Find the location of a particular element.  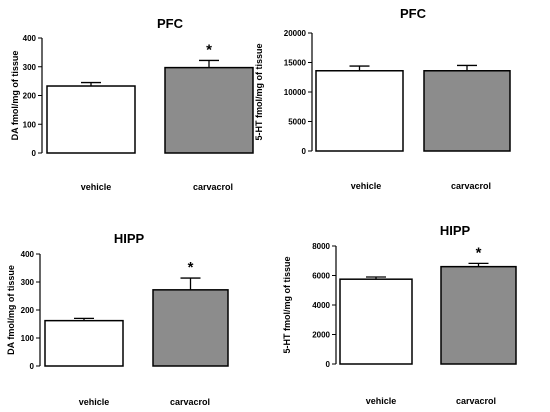

panel-4-category-label-vehicle: vehicle is located at coordinates (381, 401).